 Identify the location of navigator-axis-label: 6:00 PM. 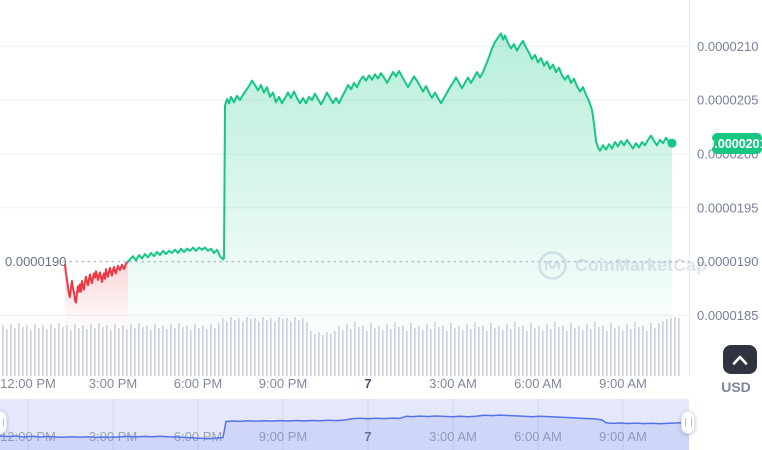
(198, 436).